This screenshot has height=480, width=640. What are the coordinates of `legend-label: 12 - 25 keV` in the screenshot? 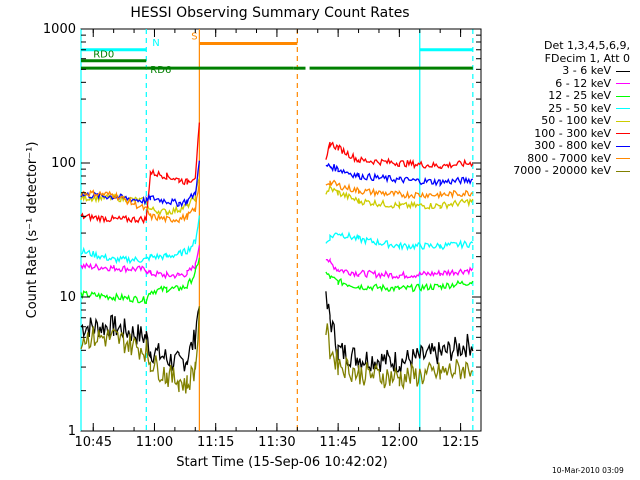 It's located at (579, 95).